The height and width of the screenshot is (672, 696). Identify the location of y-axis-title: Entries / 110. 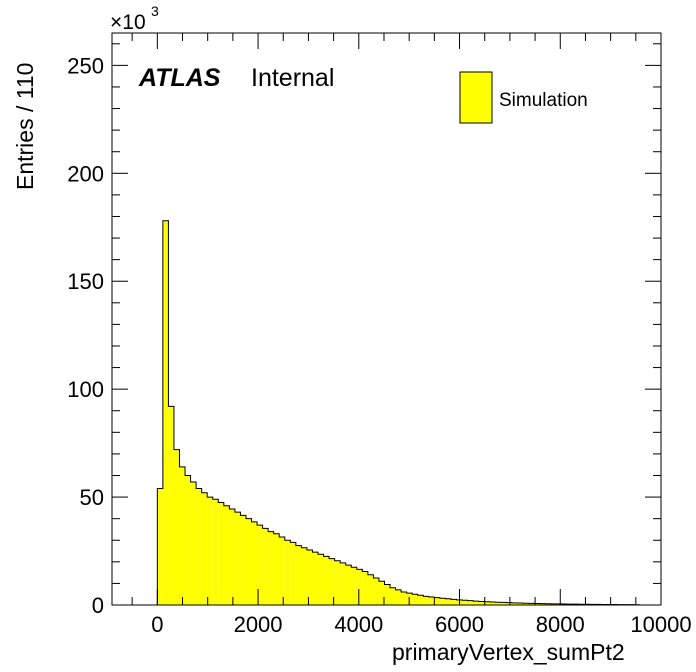
(25, 126).